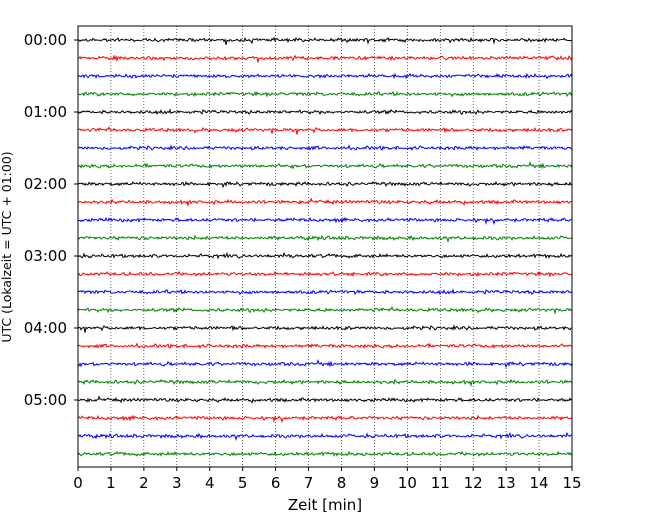  What do you see at coordinates (276, 483) in the screenshot?
I see `x-tick-label: 6` at bounding box center [276, 483].